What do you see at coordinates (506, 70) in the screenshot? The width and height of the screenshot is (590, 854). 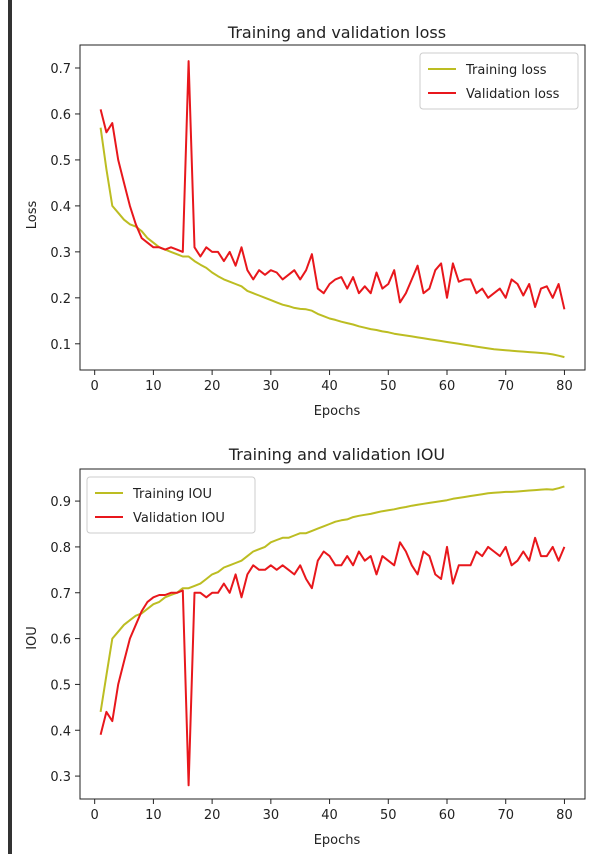 I see `legend-label: Training loss` at bounding box center [506, 70].